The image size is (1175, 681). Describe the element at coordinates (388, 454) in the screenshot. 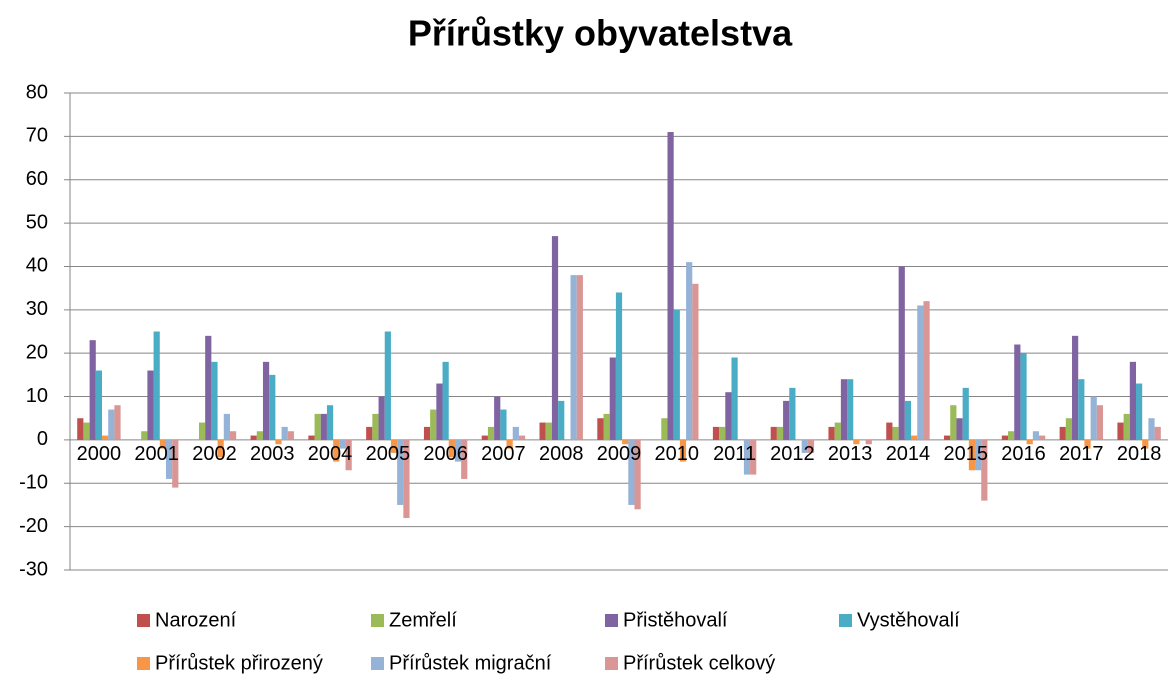

I see `x-tick-label: 2005` at that location.